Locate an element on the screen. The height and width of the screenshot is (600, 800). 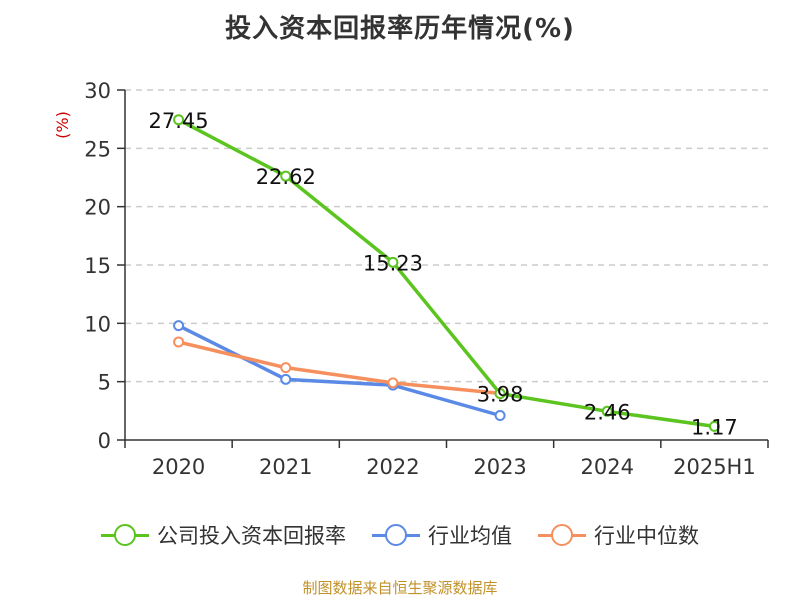
legend-label-company: 公司投入资本回报率 is located at coordinates (251, 536).